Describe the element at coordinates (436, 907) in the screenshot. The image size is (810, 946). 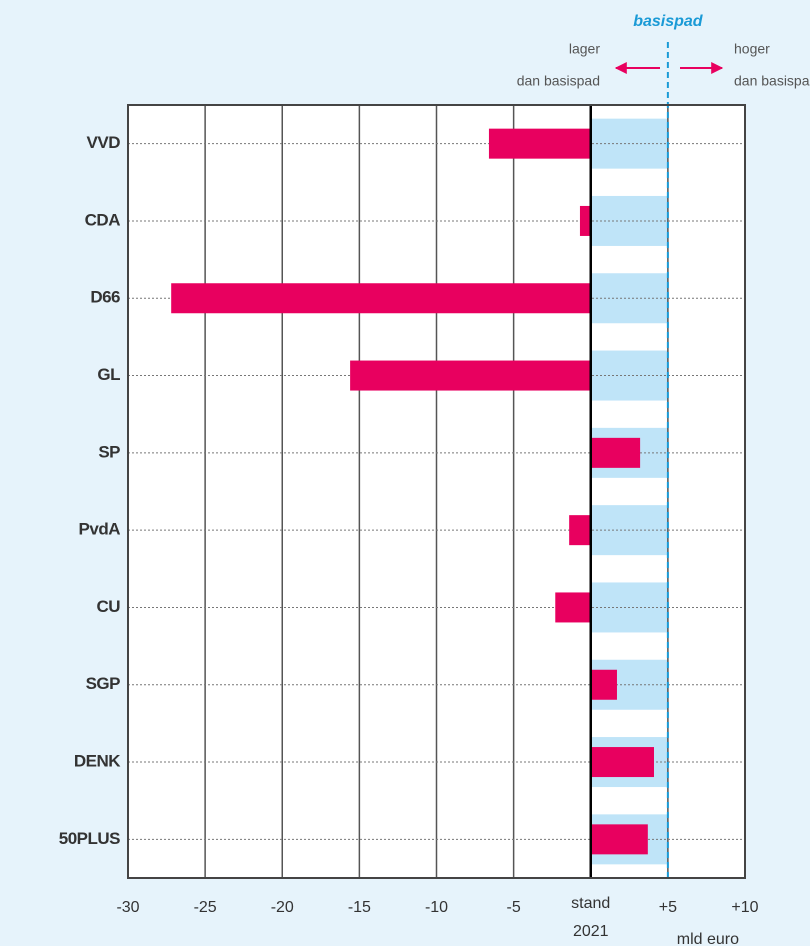
I see `x-tick-label: -10` at that location.